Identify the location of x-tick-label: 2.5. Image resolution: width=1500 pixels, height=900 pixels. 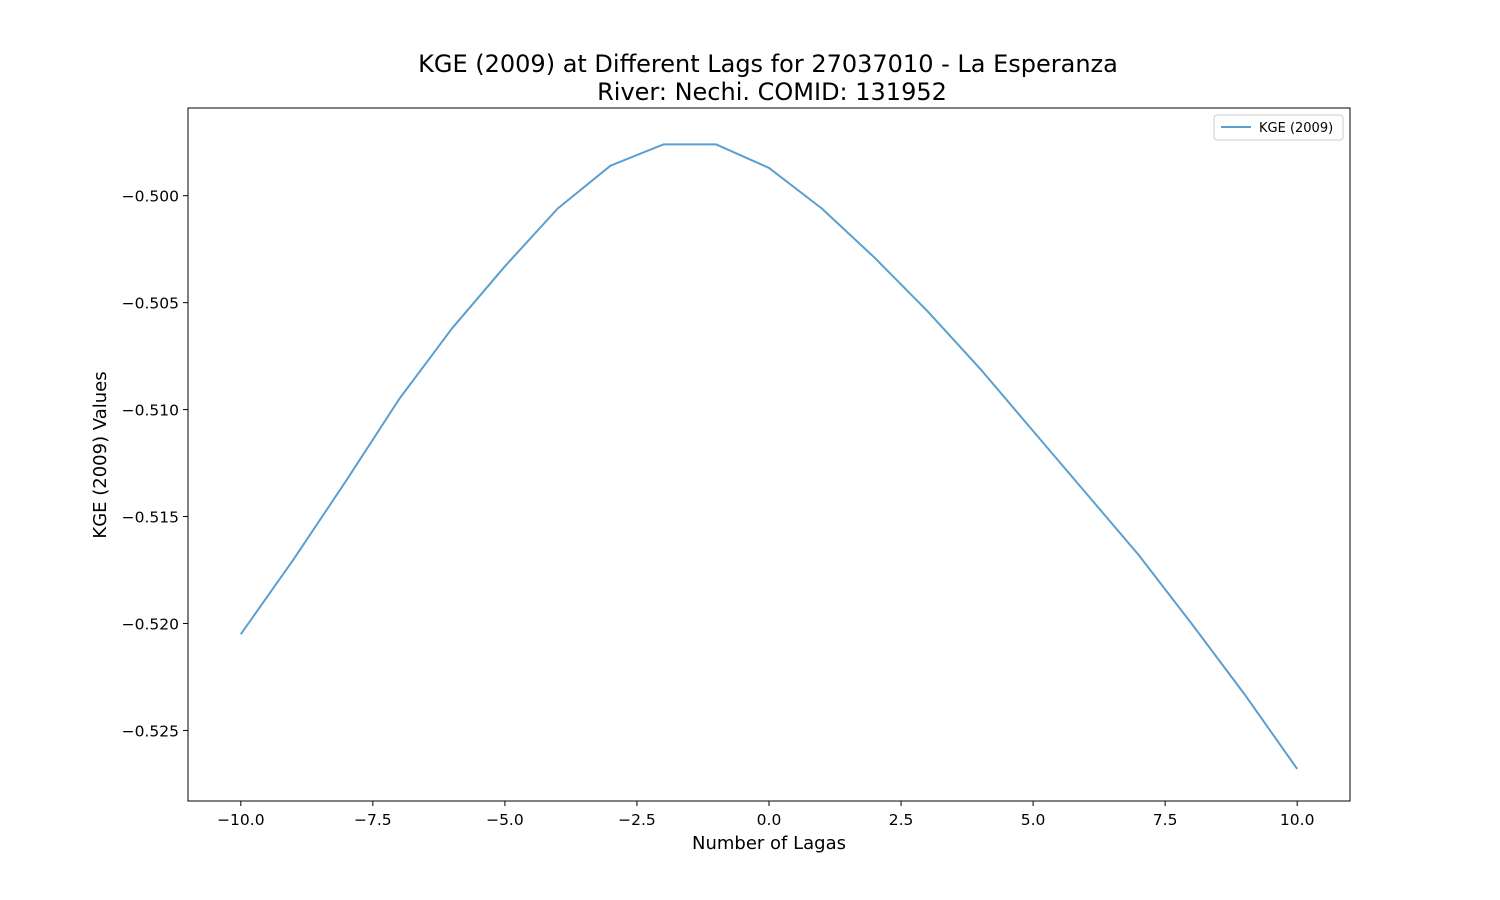
(901, 820).